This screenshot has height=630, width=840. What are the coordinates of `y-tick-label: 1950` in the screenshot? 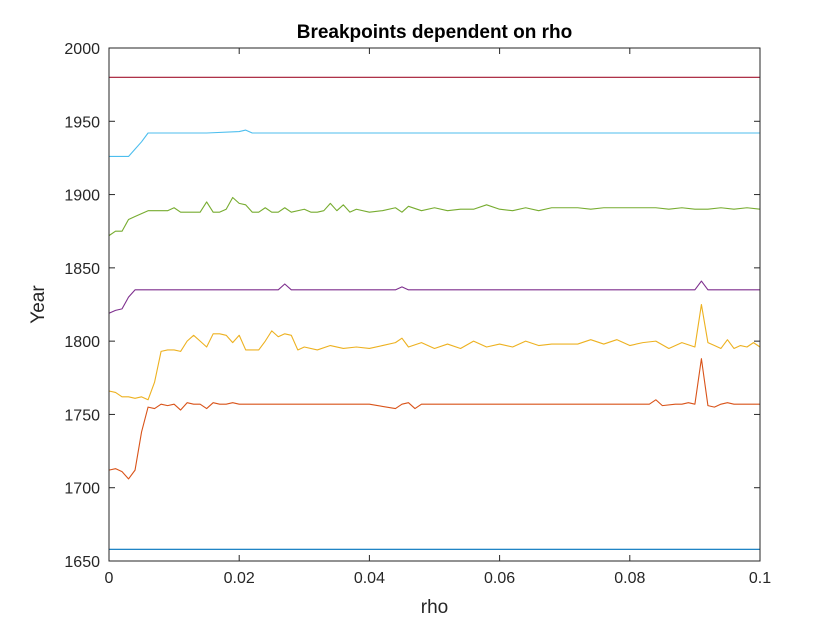 It's located at (82, 122).